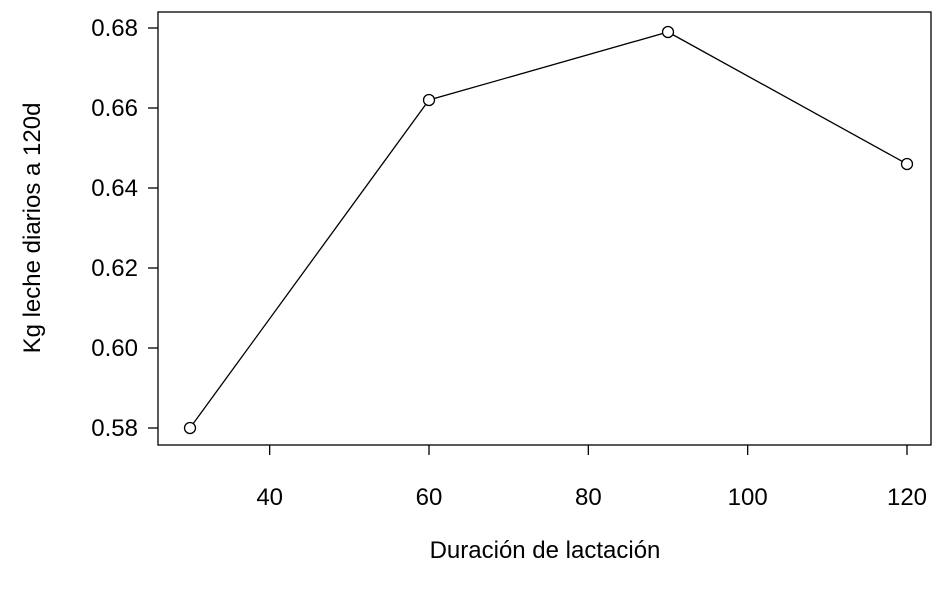  I want to click on x-tick-label: 120, so click(907, 497).